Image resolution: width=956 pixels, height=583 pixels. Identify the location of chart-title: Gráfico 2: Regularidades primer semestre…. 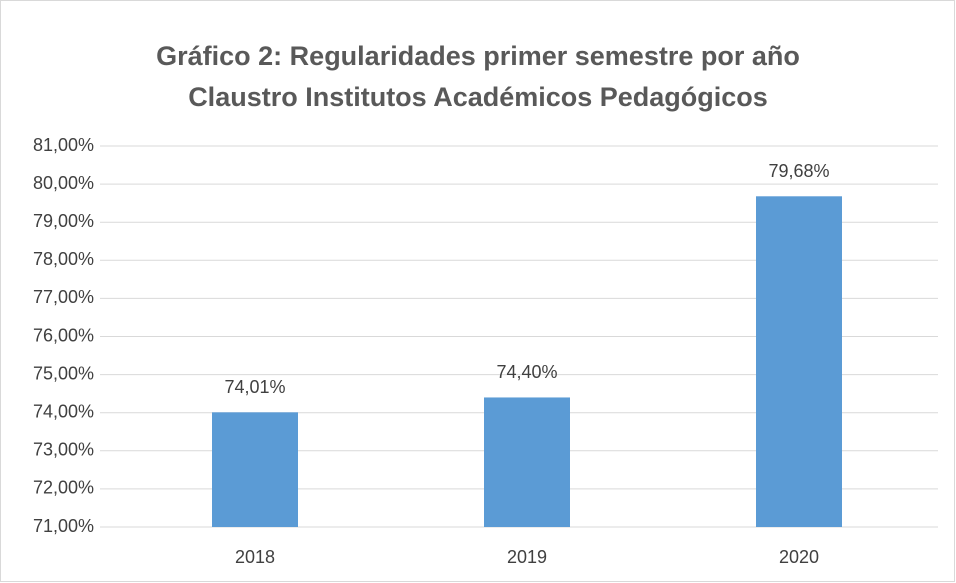
(478, 56).